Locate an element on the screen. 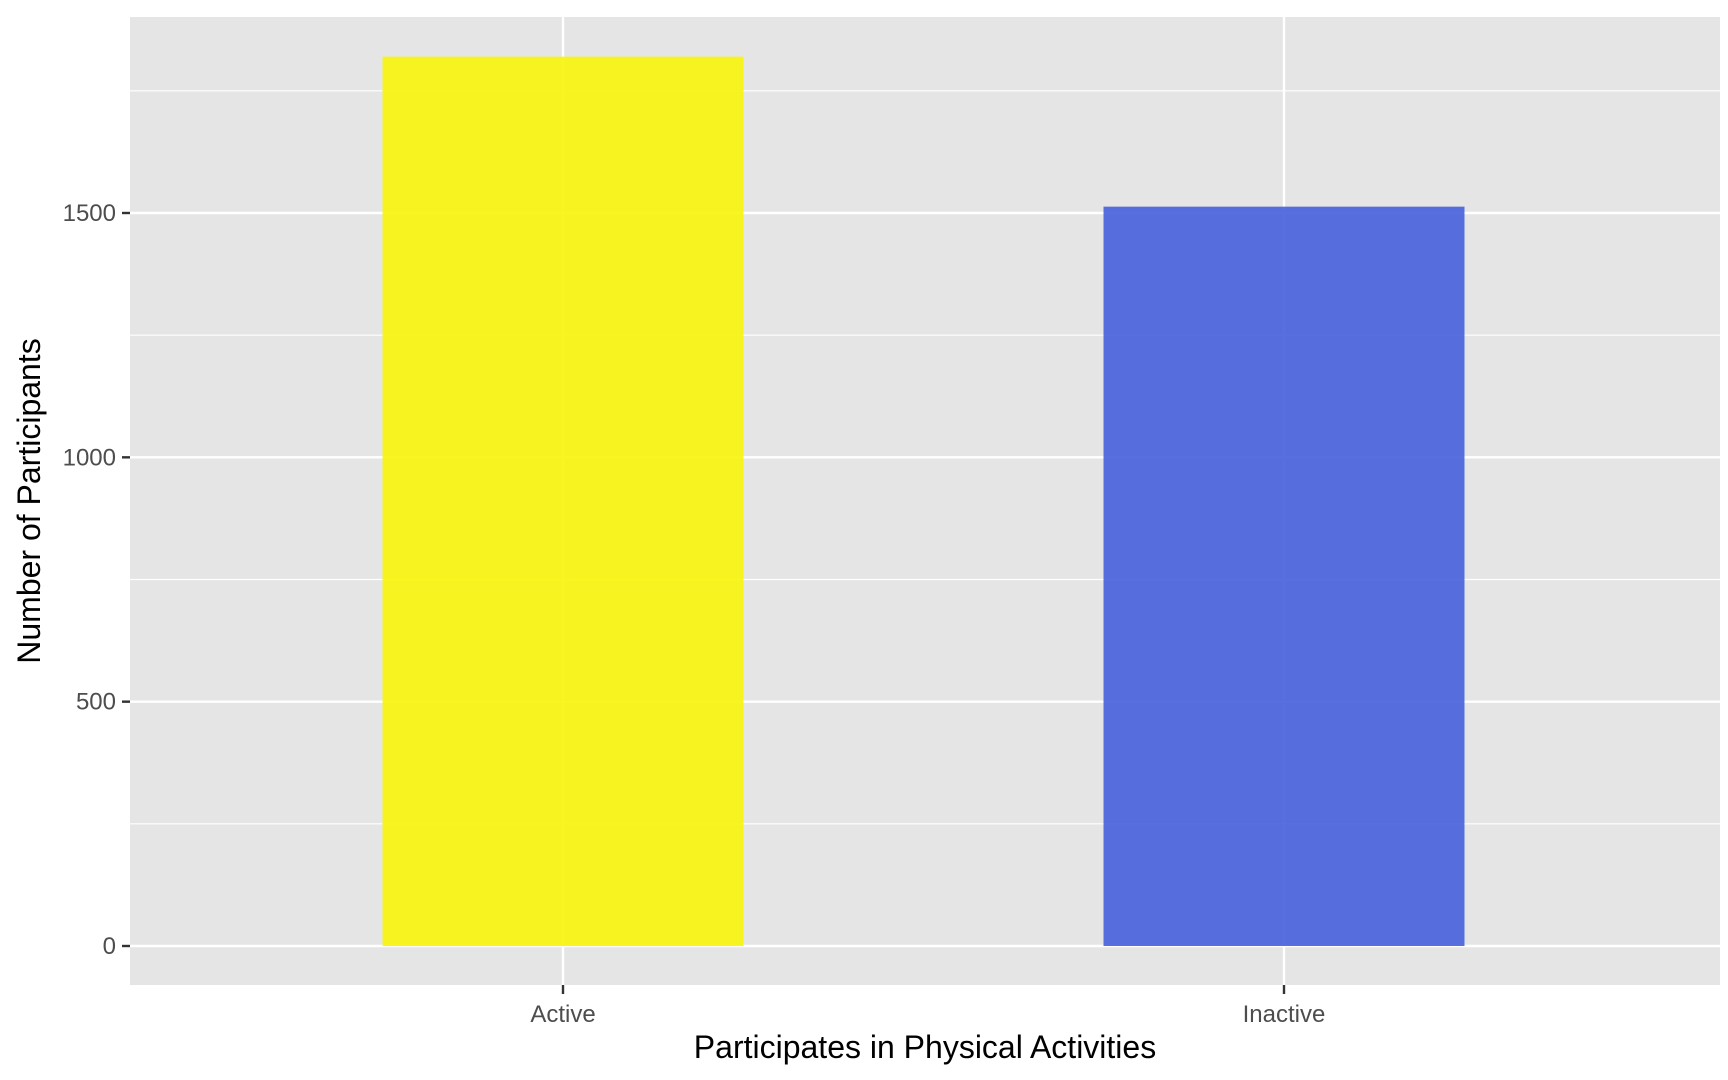 The image size is (1728, 1080). y-axis: 0 500 1000 1500 is located at coordinates (96, 580).